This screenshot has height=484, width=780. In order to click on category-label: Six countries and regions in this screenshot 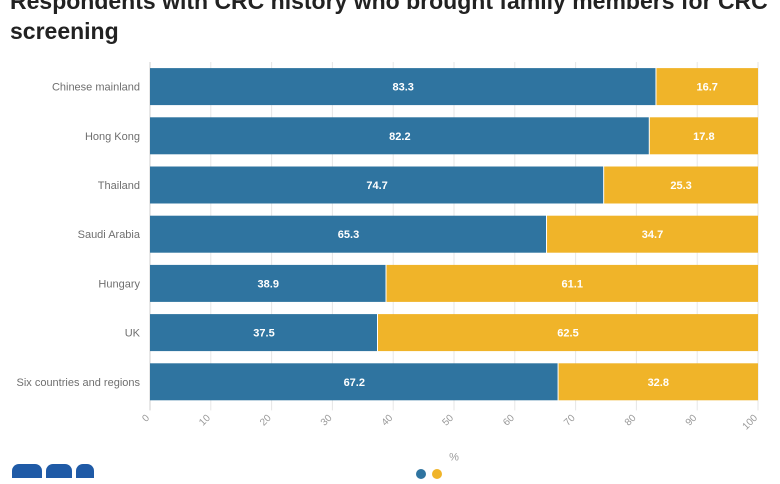, I will do `click(78, 383)`.